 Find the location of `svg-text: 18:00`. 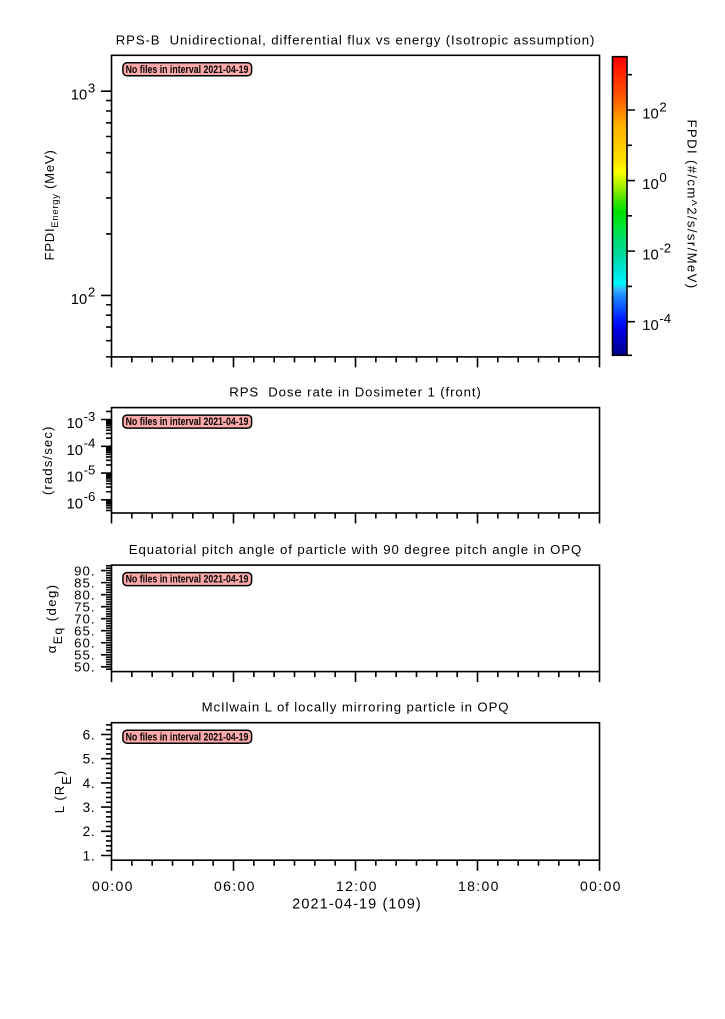

svg-text: 18:00 is located at coordinates (479, 886).